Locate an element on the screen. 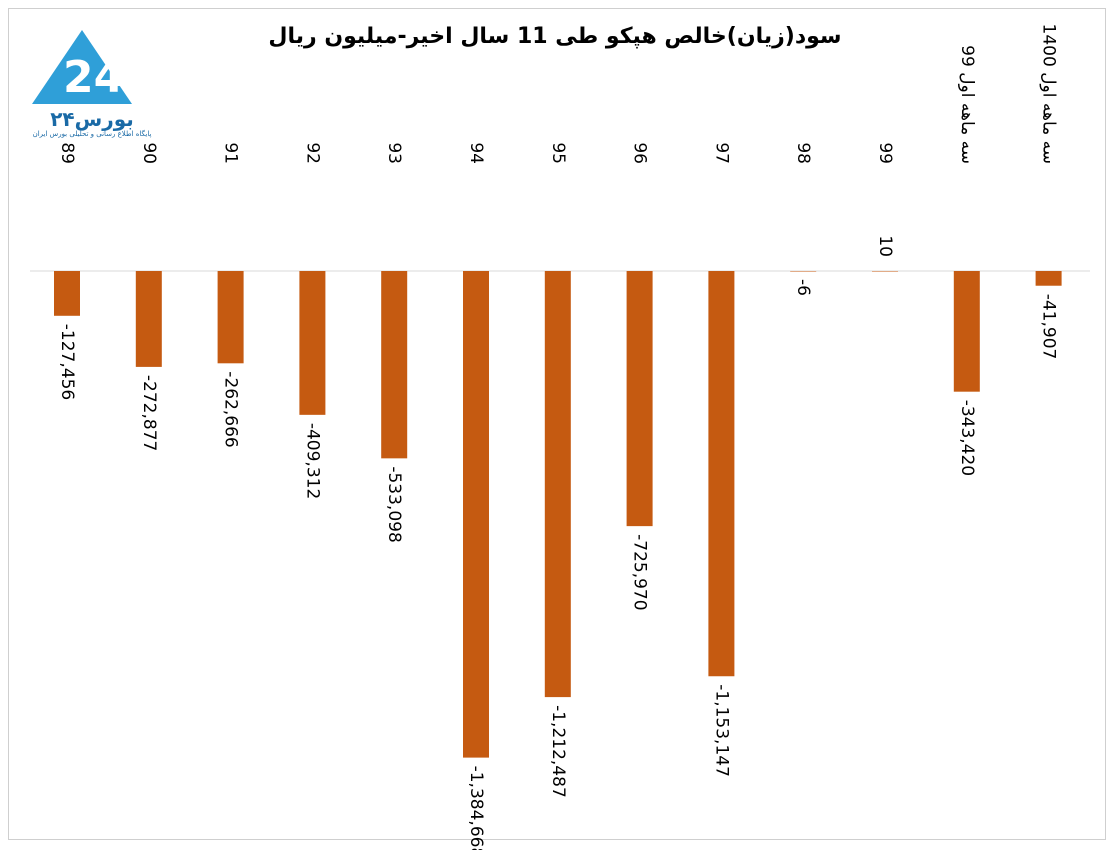 The width and height of the screenshot is (1116, 850). logo-number-icon: 24 is located at coordinates (93, 77).